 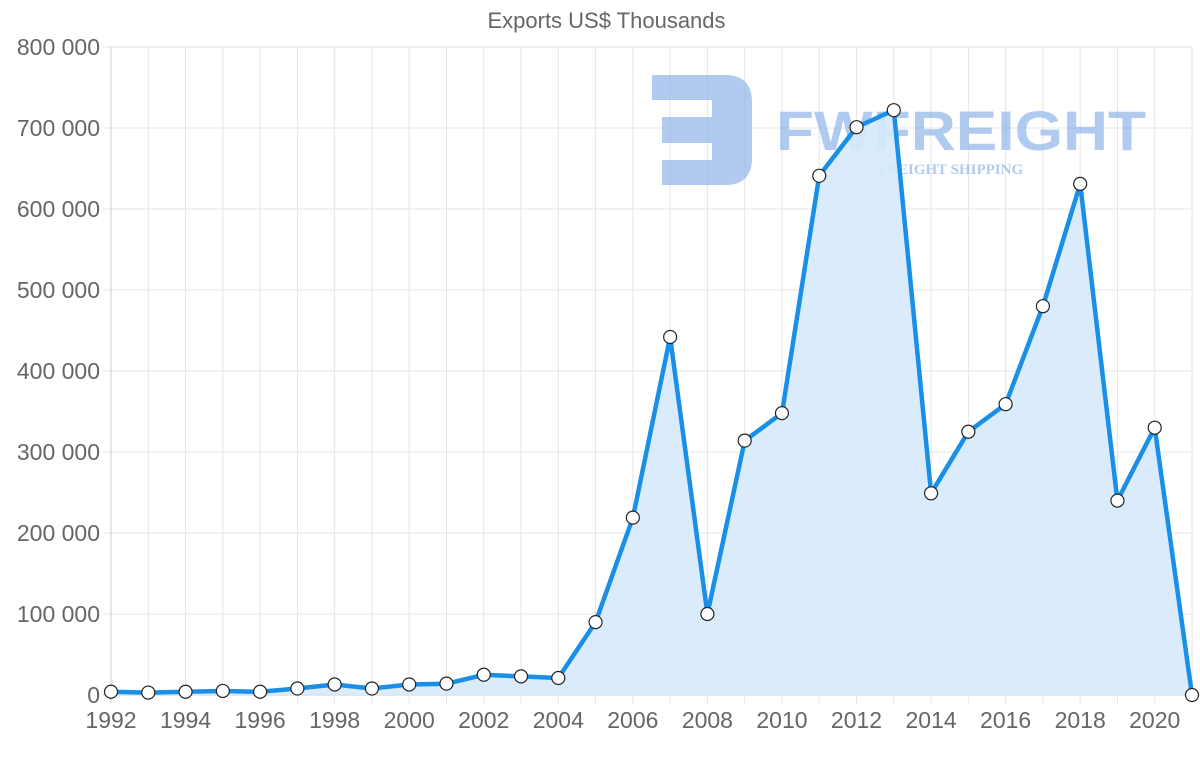 What do you see at coordinates (58, 533) in the screenshot?
I see `y-tick-label: 200 000` at bounding box center [58, 533].